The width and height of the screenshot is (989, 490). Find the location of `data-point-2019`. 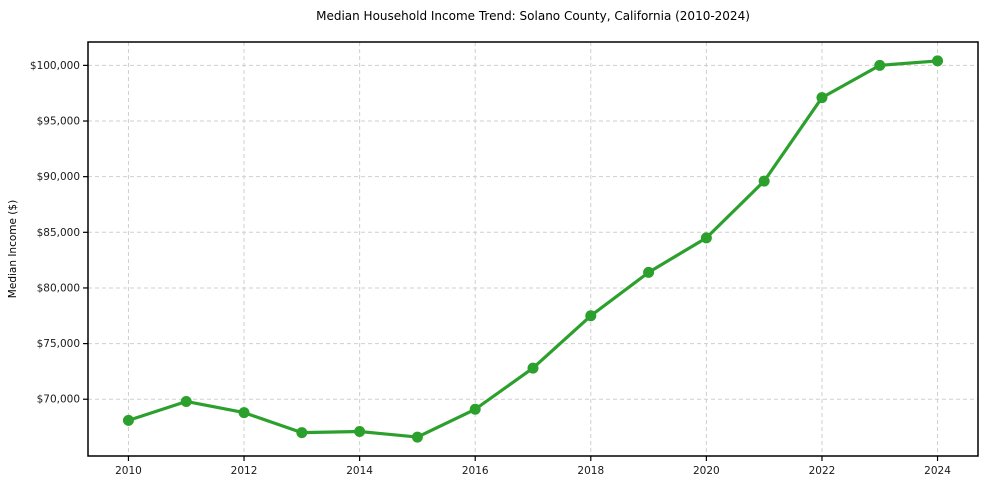

data-point-2019 is located at coordinates (649, 272).